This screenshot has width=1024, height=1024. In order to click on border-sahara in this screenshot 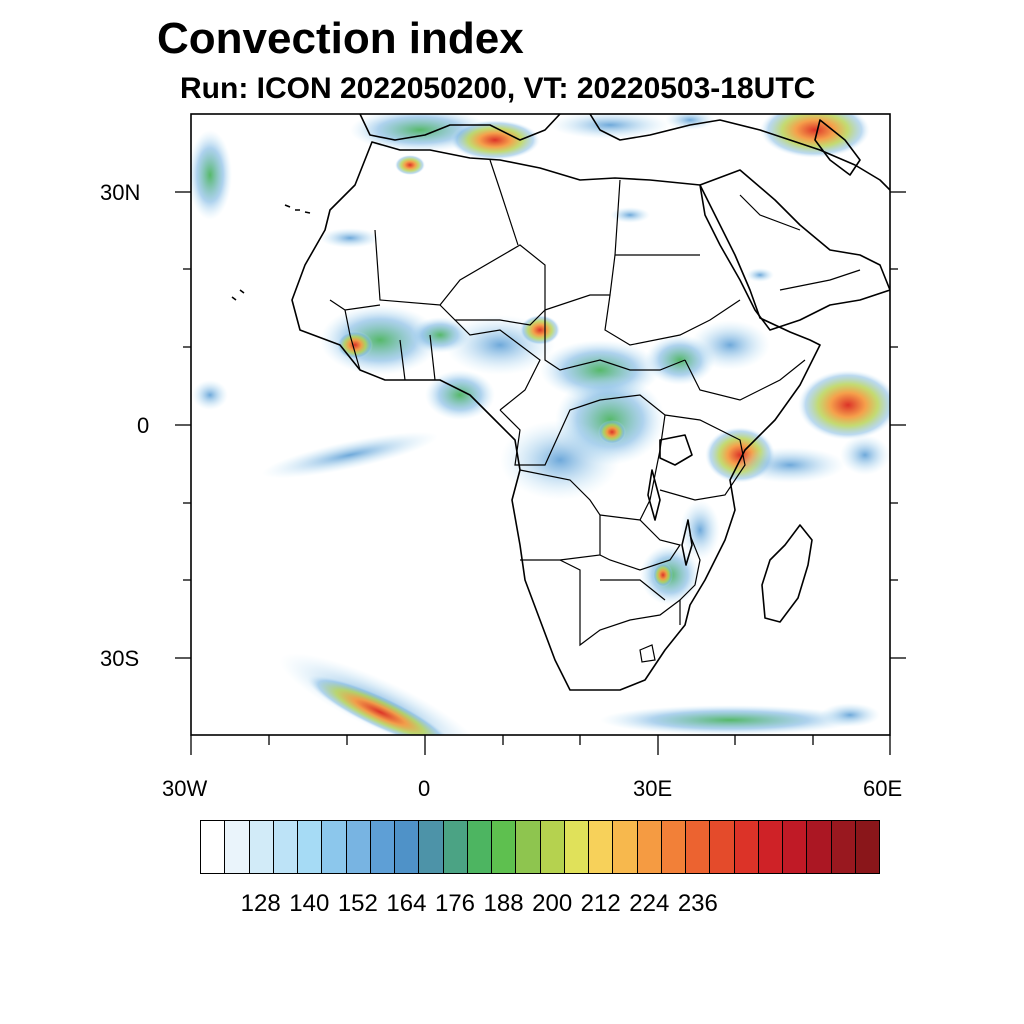, I will do `click(497, 245)`.